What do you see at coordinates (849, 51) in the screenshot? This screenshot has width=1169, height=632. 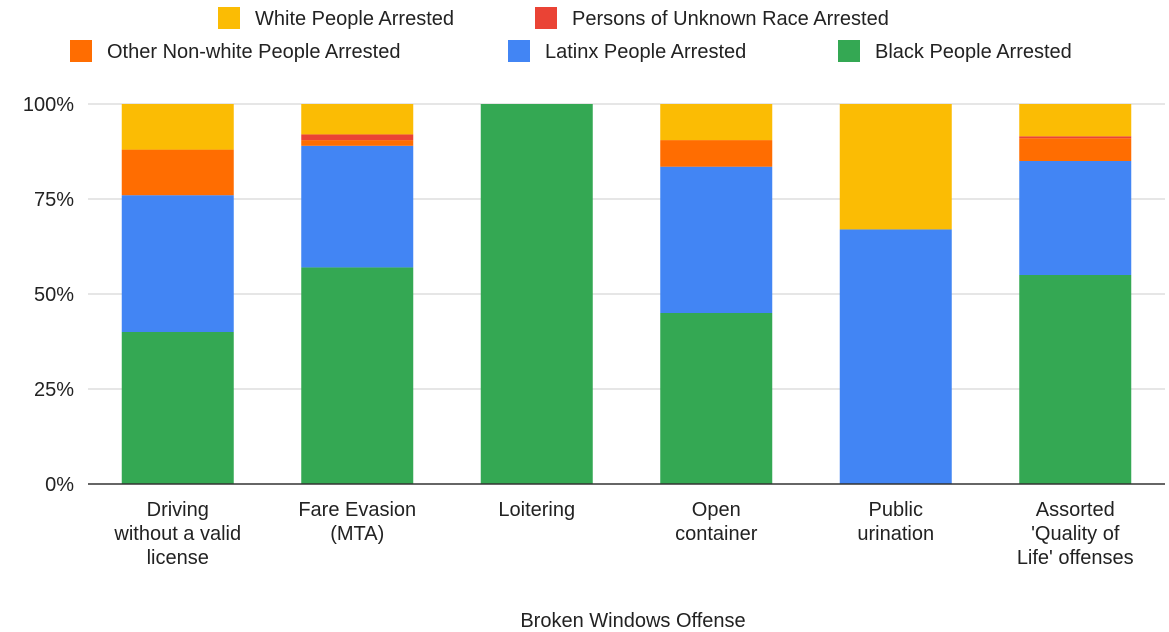 I see `legend-swatch-black-people-arrested` at bounding box center [849, 51].